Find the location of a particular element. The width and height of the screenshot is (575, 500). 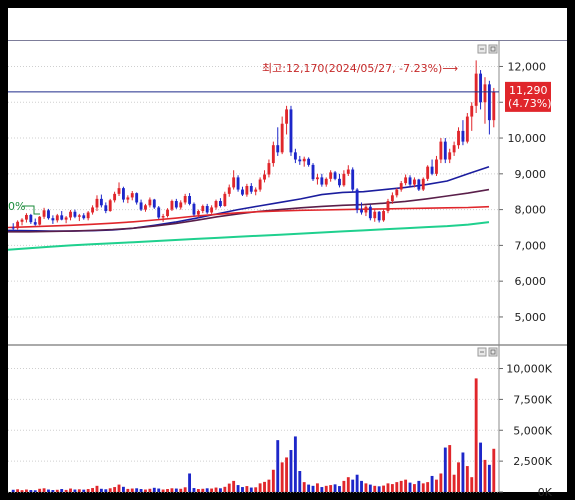

volume-panel-minimize-icon is located at coordinates (482, 352).